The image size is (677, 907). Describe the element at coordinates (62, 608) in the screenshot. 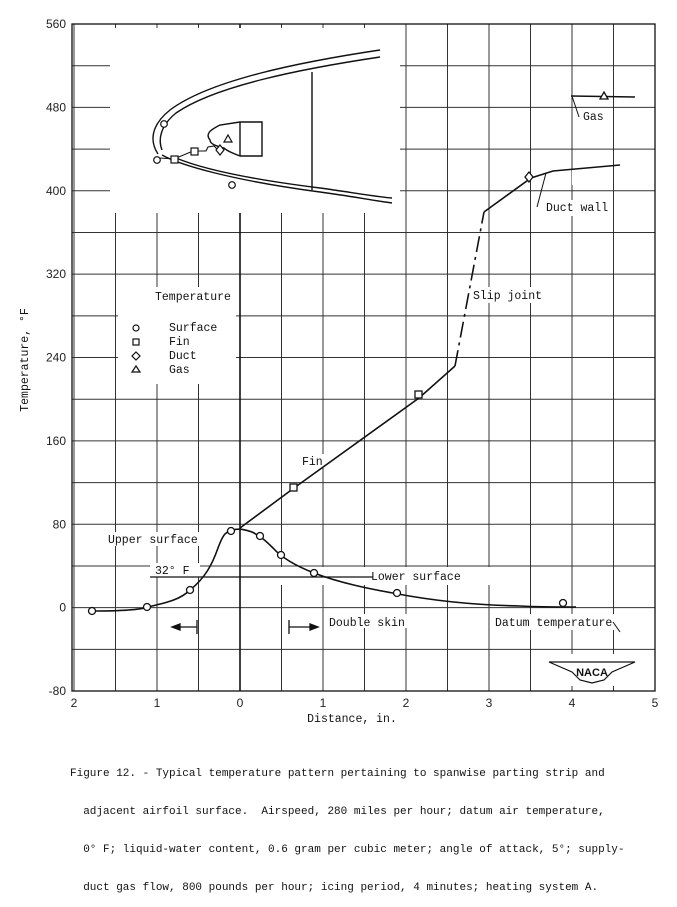

I see `y-tick-label: 0` at that location.